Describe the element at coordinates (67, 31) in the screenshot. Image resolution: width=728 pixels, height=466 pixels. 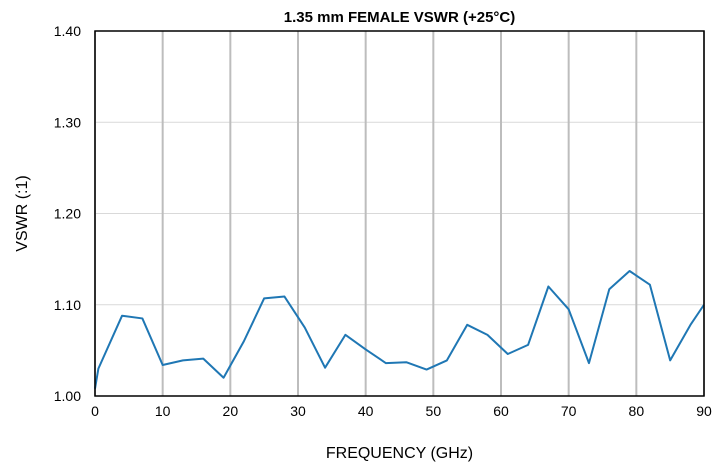
I see `y-tick-label: 1.40` at that location.